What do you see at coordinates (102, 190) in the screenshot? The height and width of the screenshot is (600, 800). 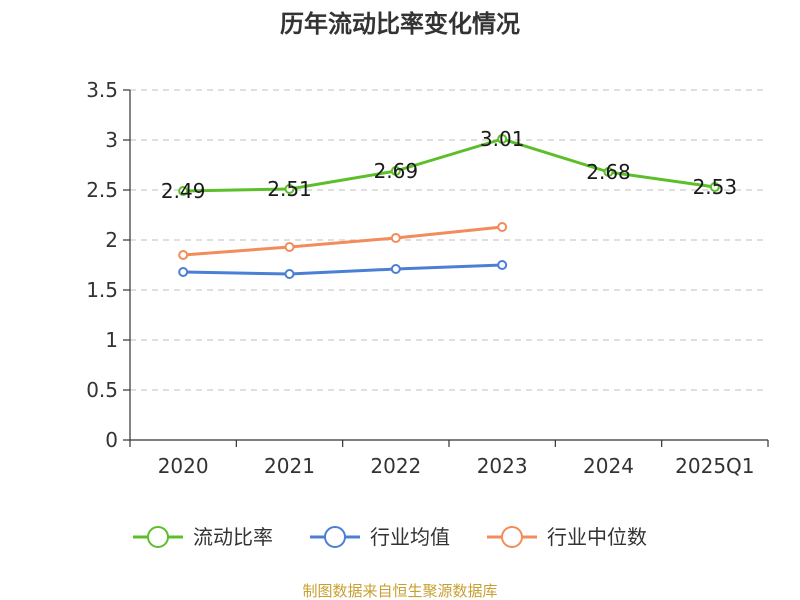 I see `y-tick-label: 2.5` at bounding box center [102, 190].